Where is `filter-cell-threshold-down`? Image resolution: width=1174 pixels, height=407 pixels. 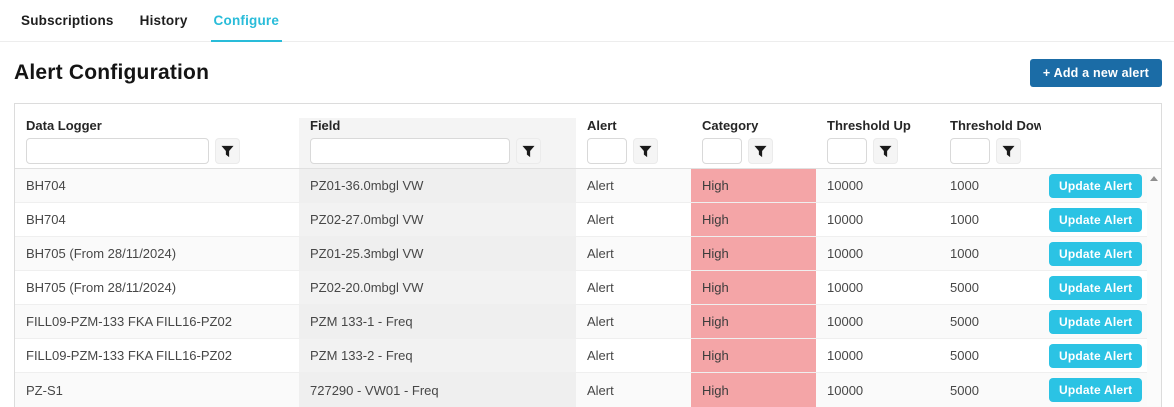
filter-cell-threshold-down is located at coordinates (990, 151).